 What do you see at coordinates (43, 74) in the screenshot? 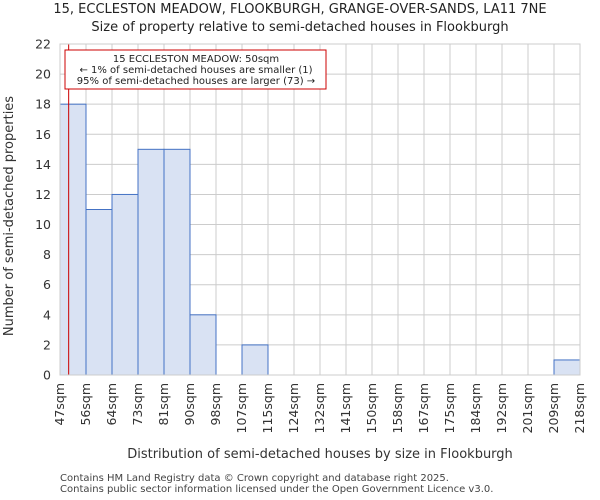
I see `y-tick-label: 20` at bounding box center [43, 74].